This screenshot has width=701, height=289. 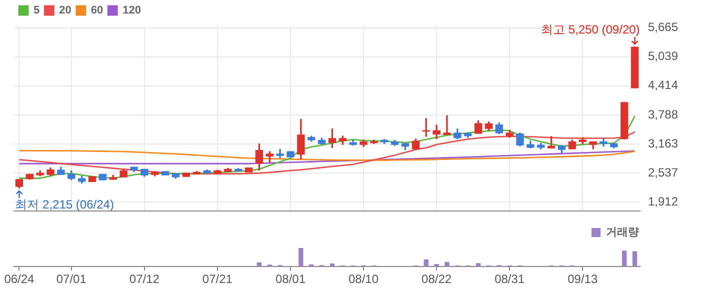 I want to click on x-tick-label: 07/12, so click(x=144, y=279).